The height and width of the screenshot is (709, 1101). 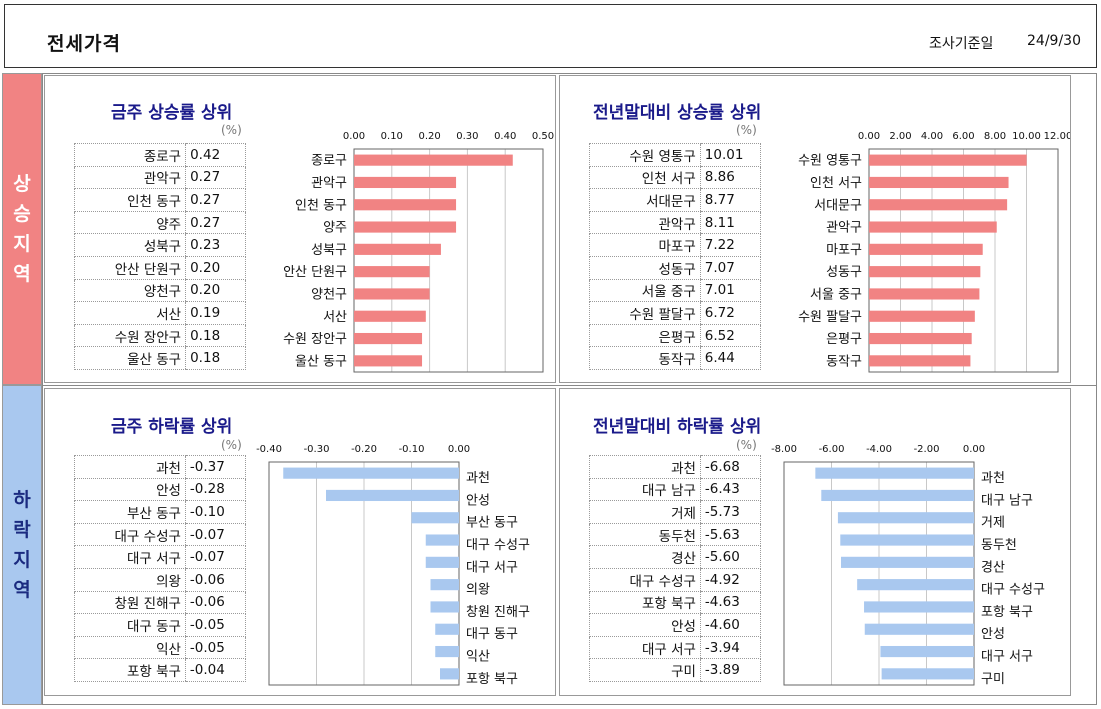 What do you see at coordinates (129, 290) in the screenshot?
I see `region-name: 양천구` at bounding box center [129, 290].